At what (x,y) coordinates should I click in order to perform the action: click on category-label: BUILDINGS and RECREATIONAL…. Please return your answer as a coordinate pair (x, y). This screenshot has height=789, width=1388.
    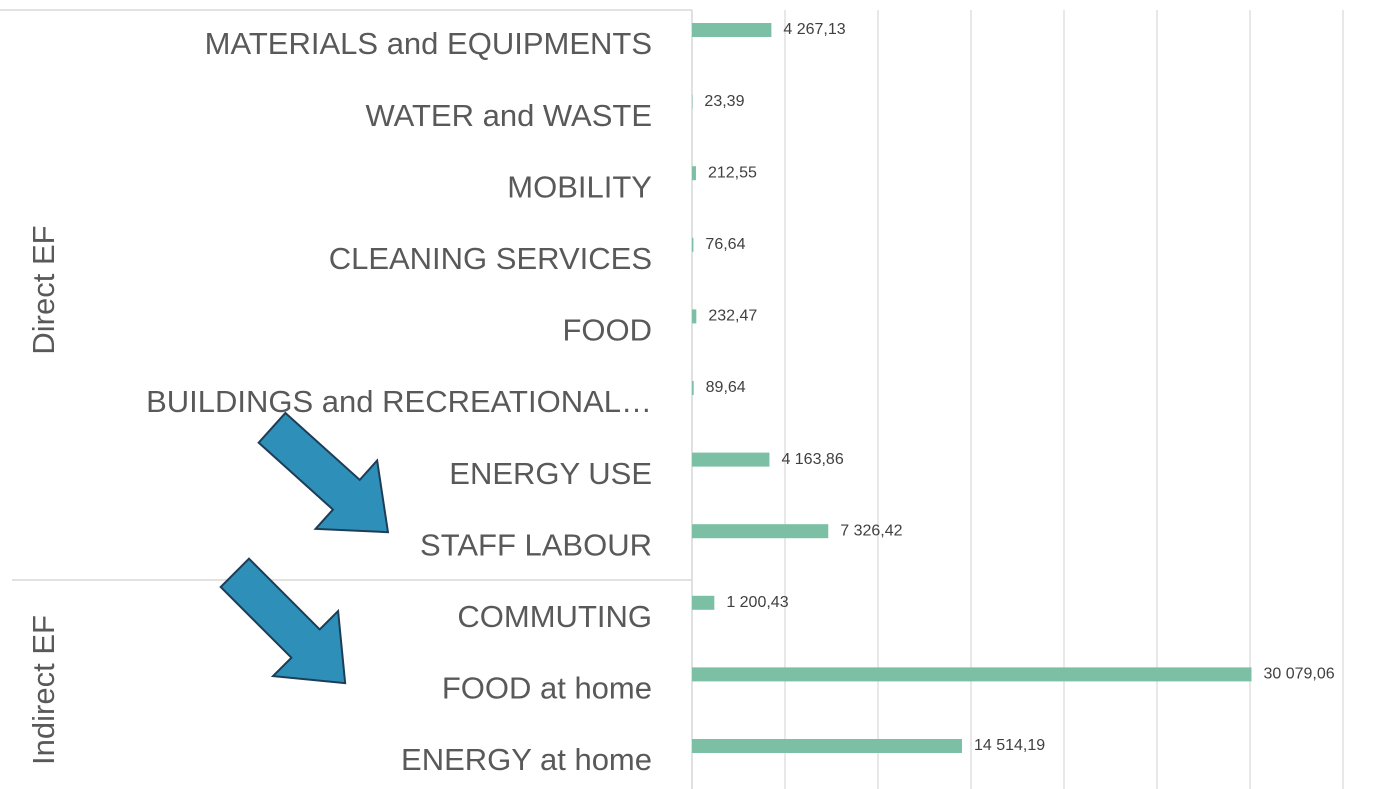
    Looking at the image, I should click on (399, 401).